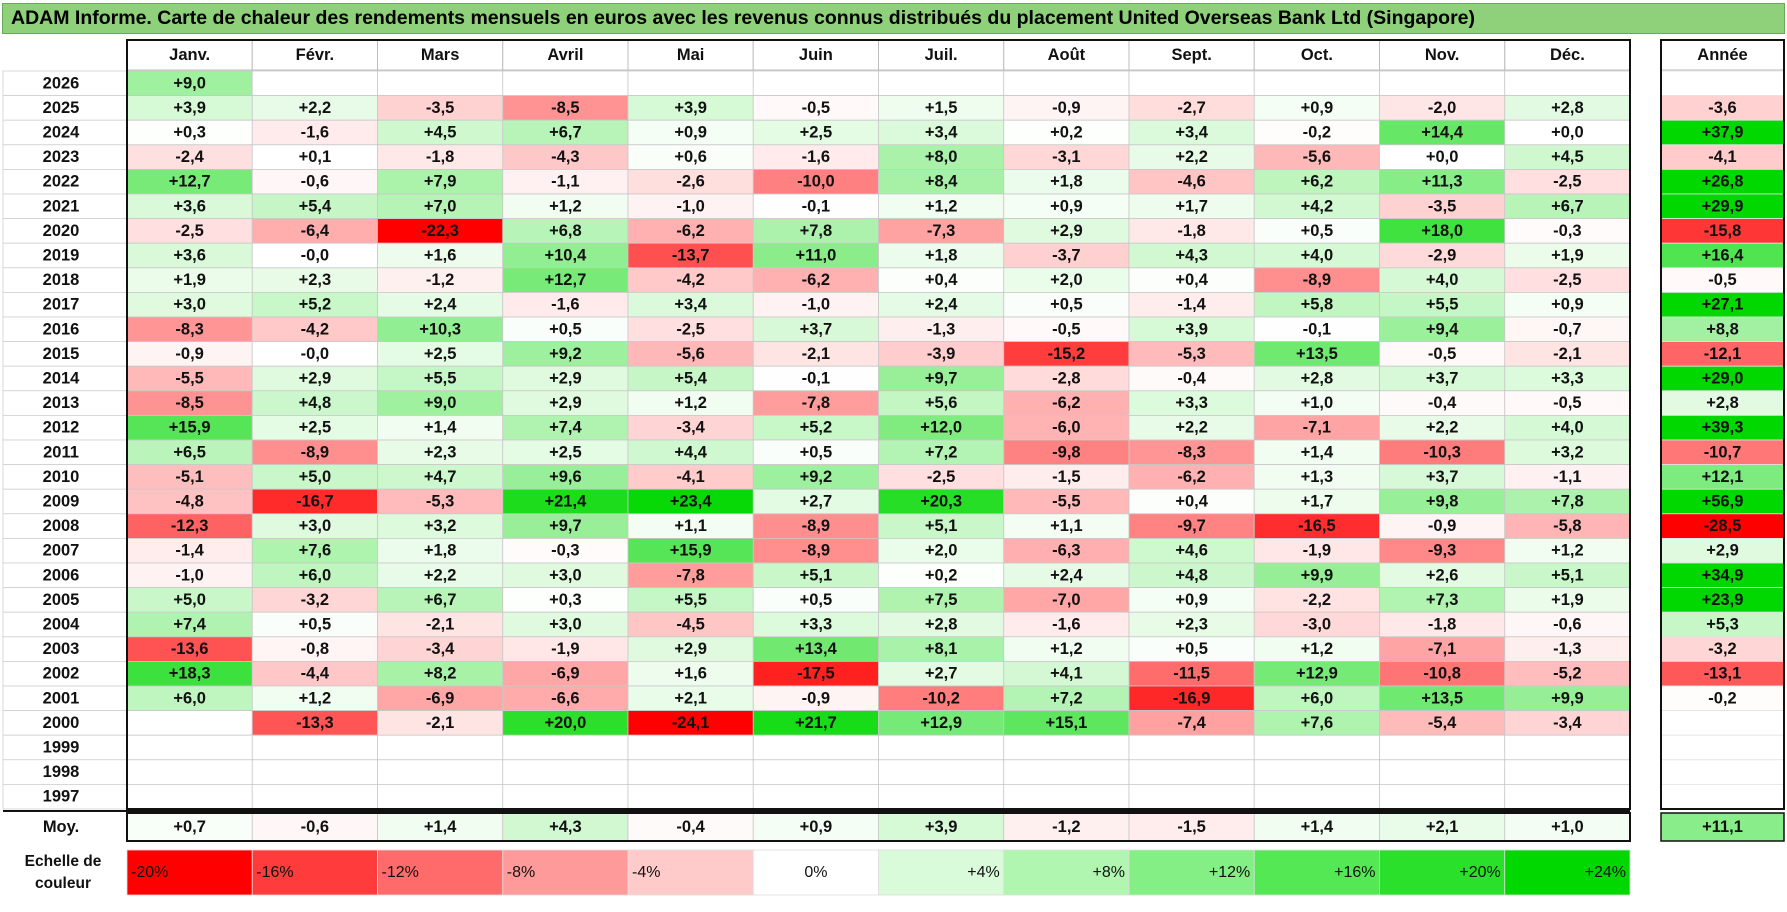  Describe the element at coordinates (816, 827) in the screenshot. I see `average-cell-value: +0,9` at that location.